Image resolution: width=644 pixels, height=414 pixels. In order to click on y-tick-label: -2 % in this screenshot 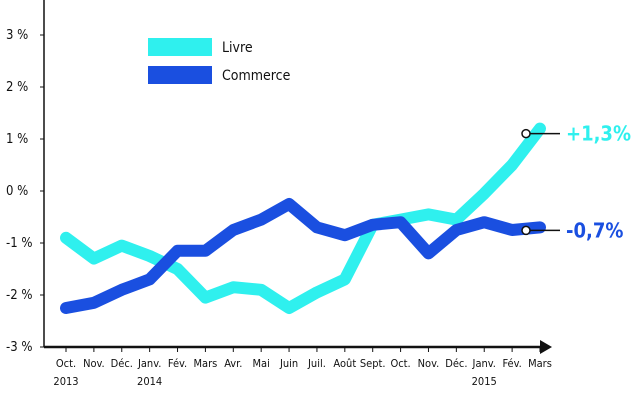, I will do `click(19, 295)`.